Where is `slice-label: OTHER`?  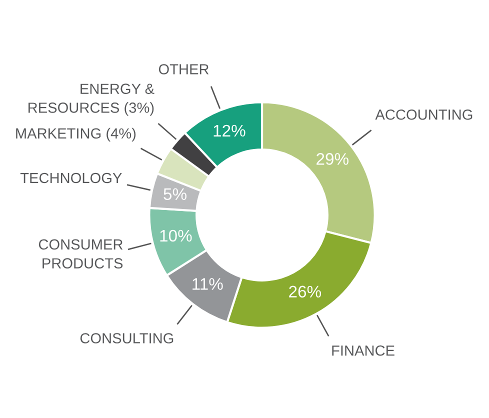
slice-label: OTHER is located at coordinates (183, 69).